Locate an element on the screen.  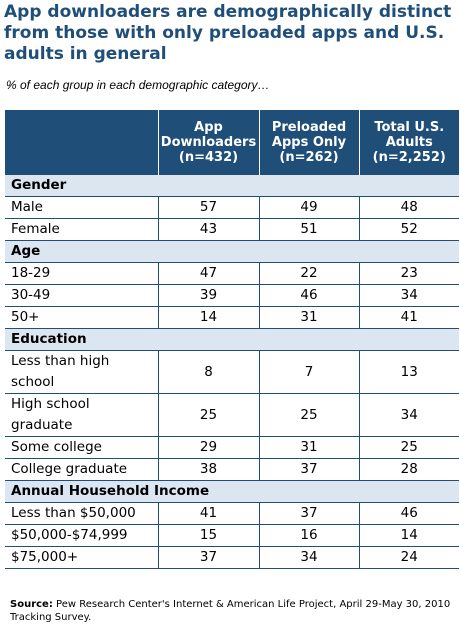
value-cell: 52 is located at coordinates (408, 229).